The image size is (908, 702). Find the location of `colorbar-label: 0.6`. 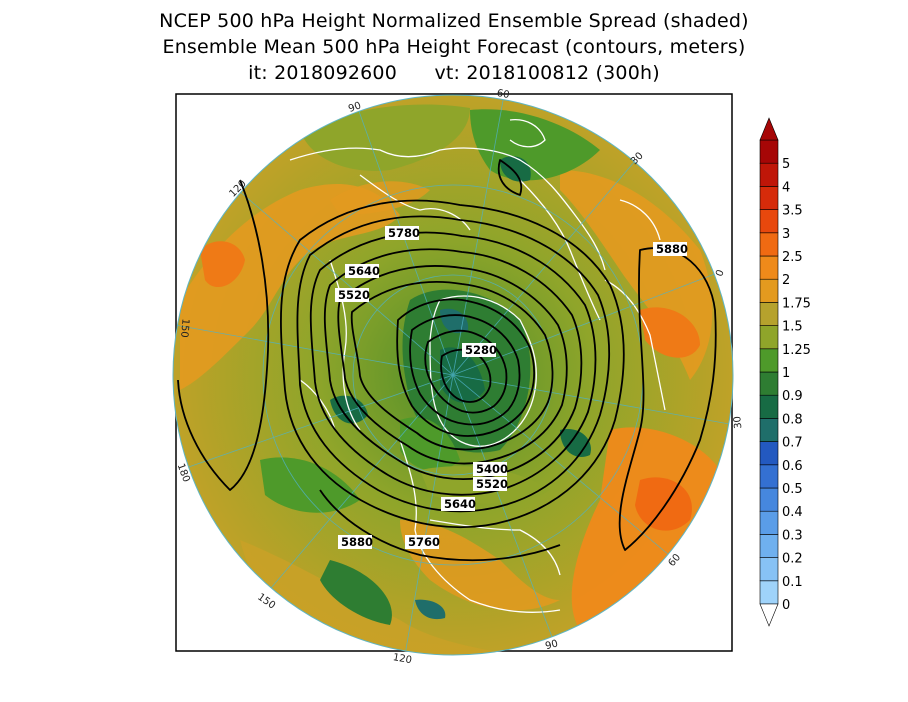

colorbar-label: 0.6 is located at coordinates (792, 466).